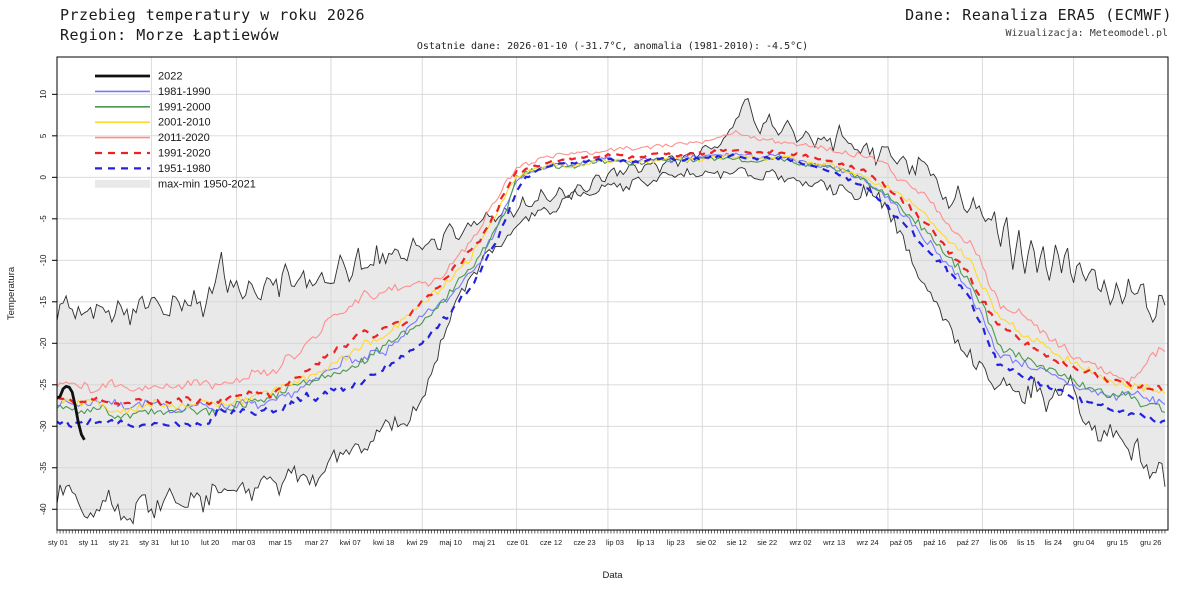 This screenshot has height=600, width=1200. What do you see at coordinates (901, 542) in the screenshot?
I see `x-tick-label: paź 05` at bounding box center [901, 542].